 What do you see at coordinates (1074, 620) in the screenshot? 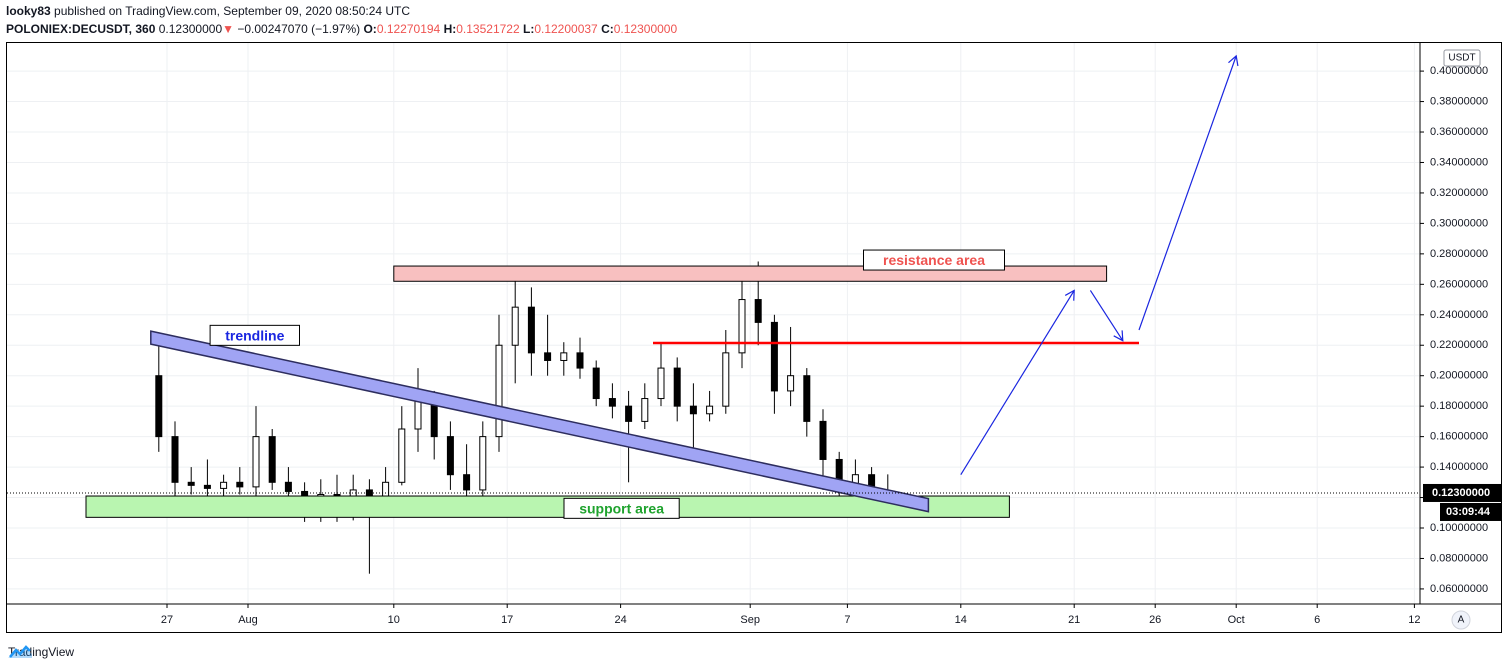
I see `time-tick-label: 21` at bounding box center [1074, 620].